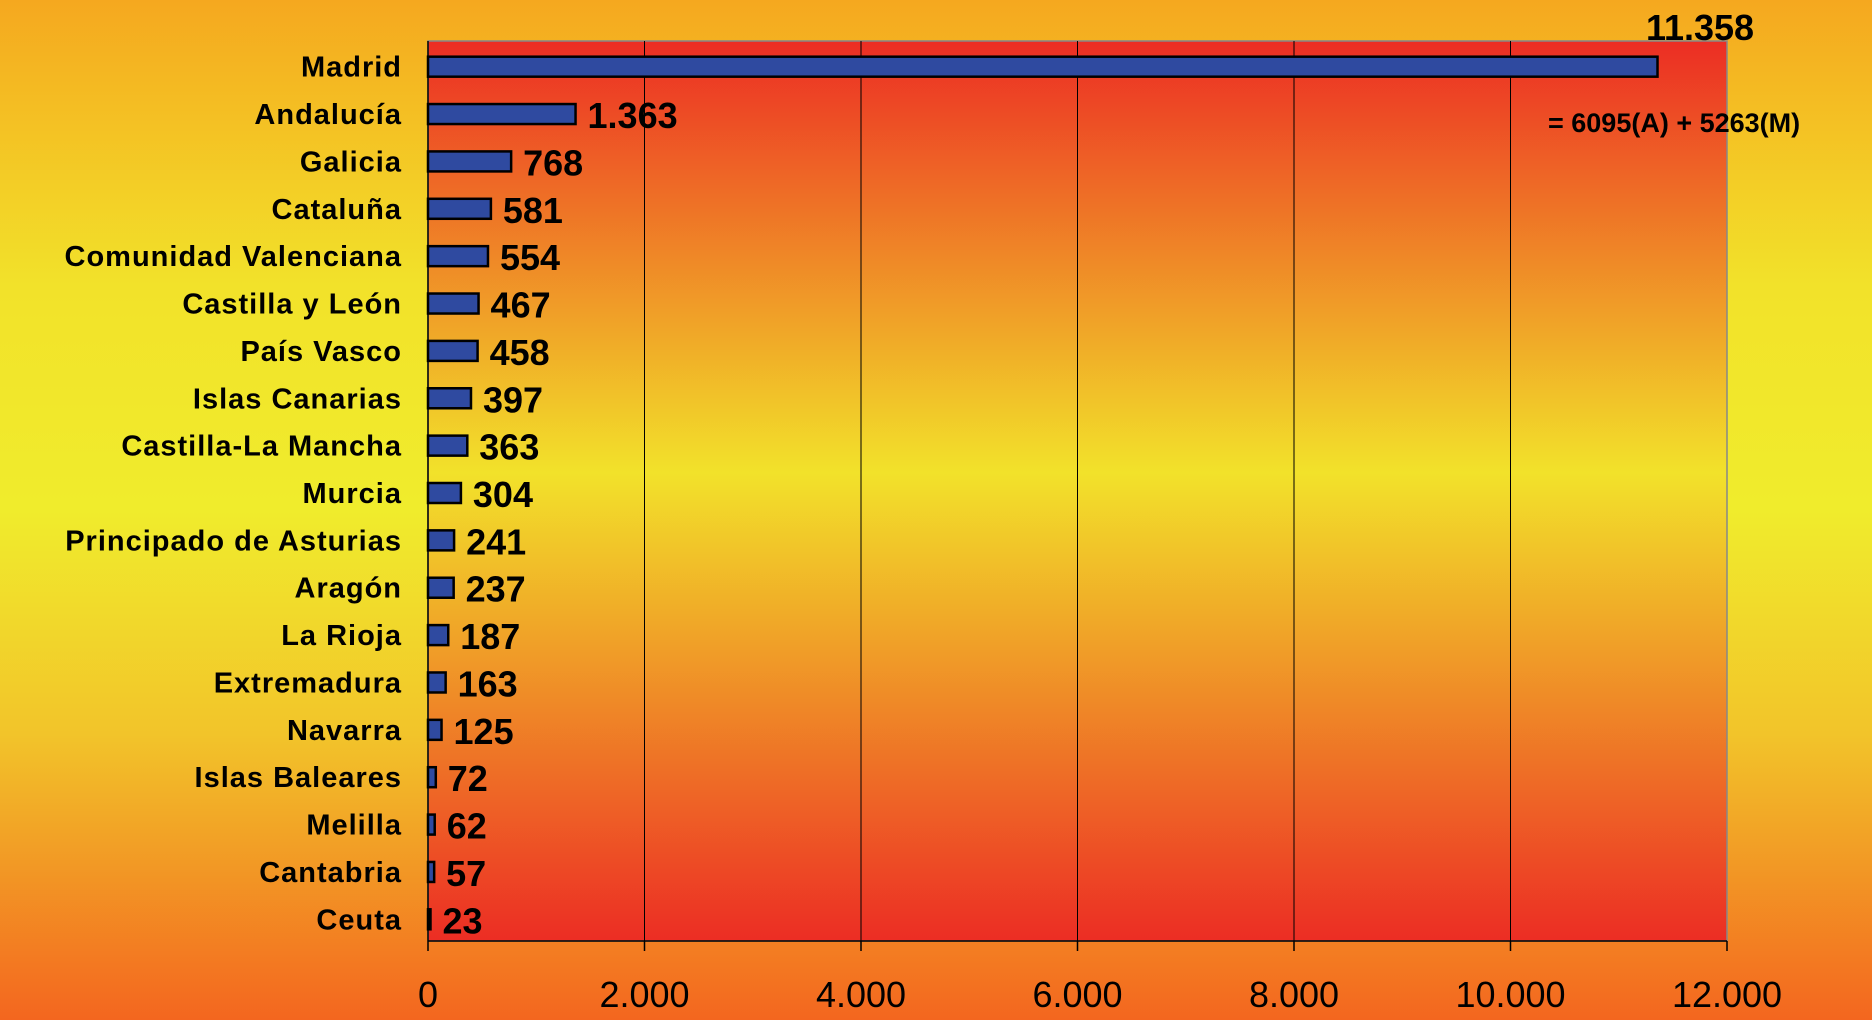 This screenshot has height=1020, width=1872. Describe the element at coordinates (644, 994) in the screenshot. I see `x-tick-label: 2.000` at that location.